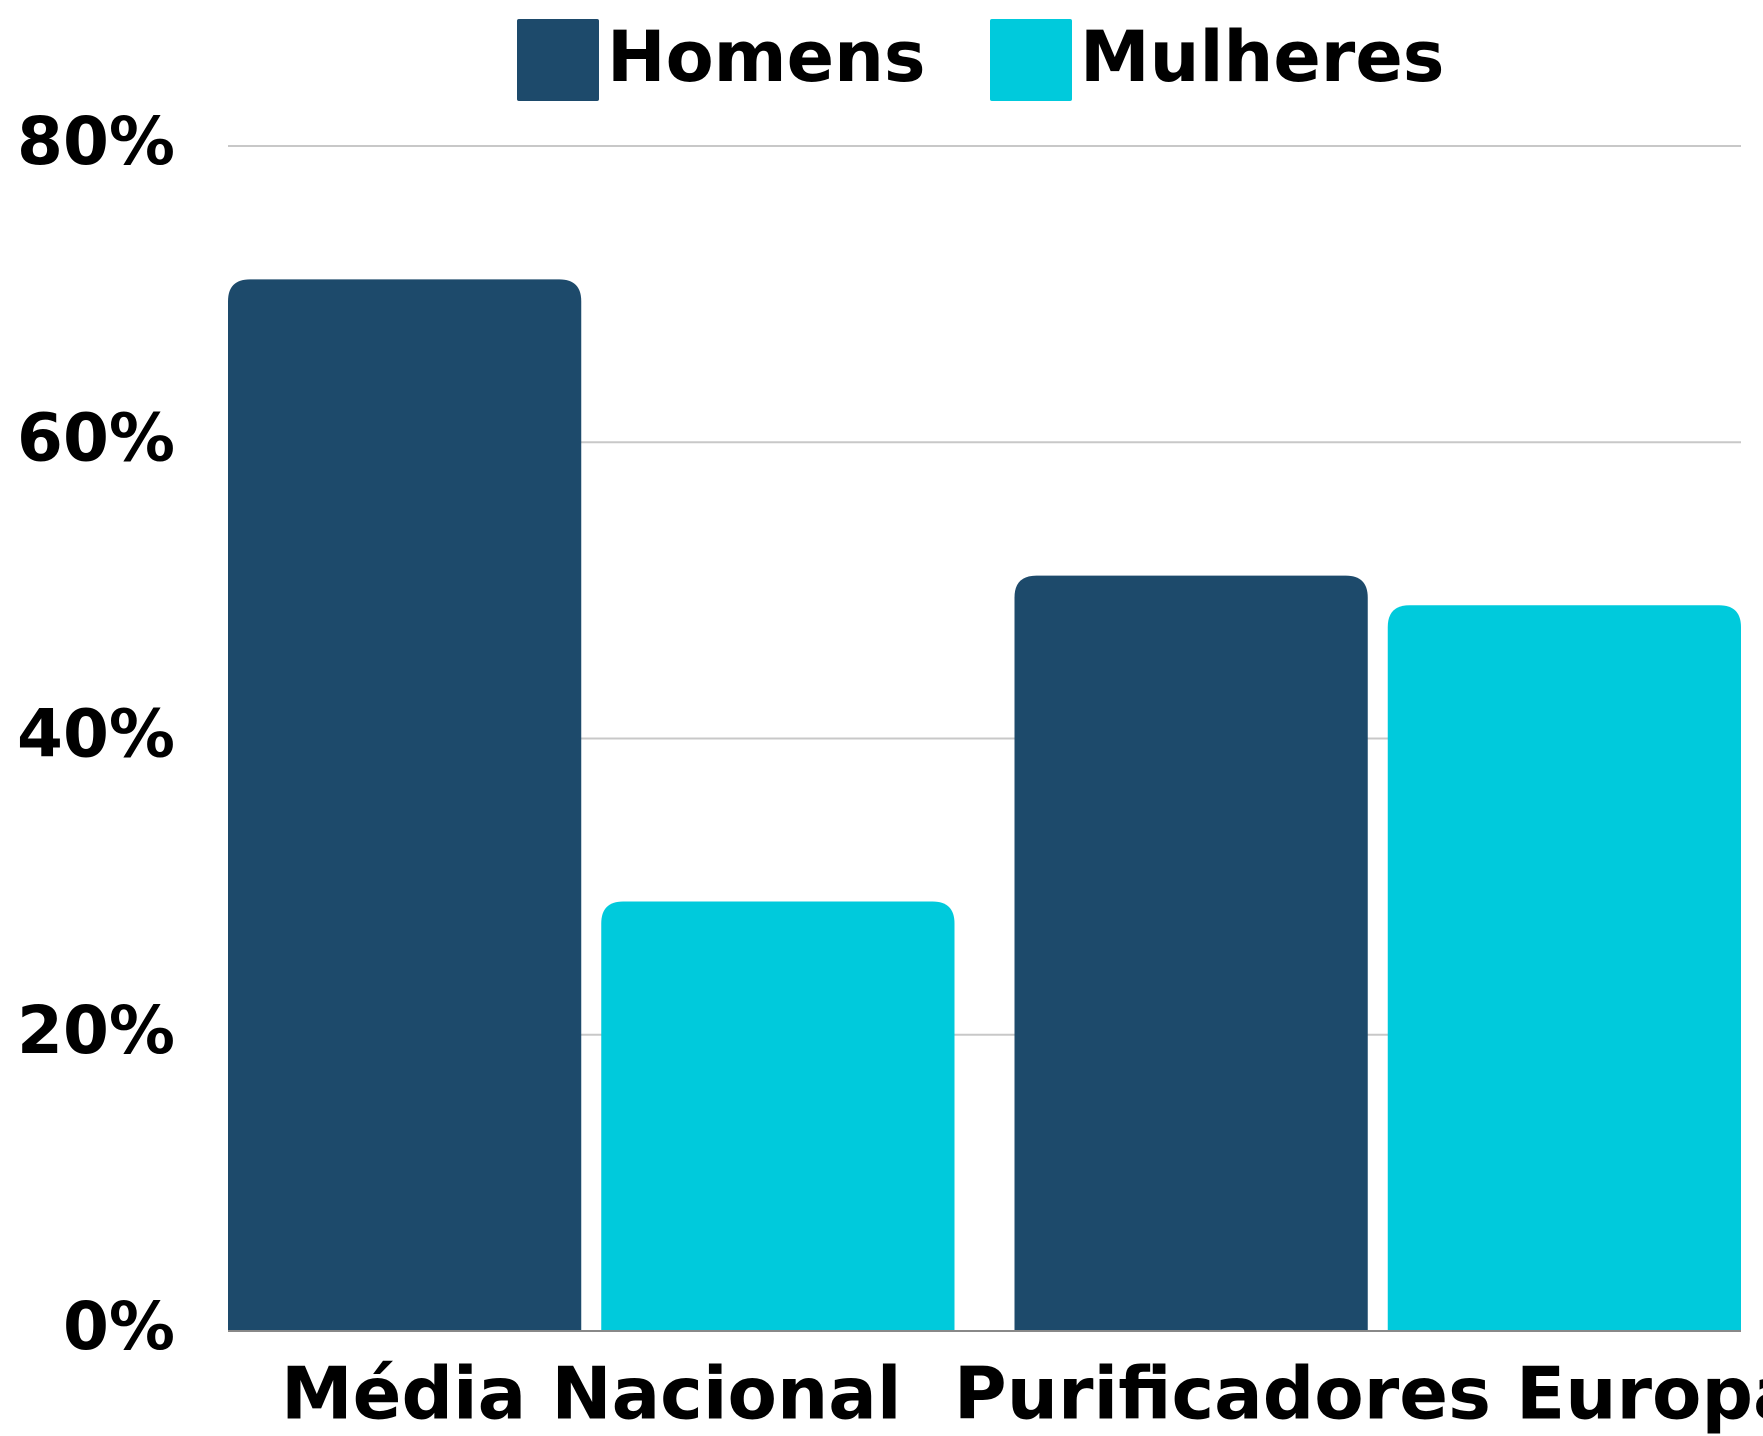  I want to click on y-tick-label: 80%, so click(96, 141).